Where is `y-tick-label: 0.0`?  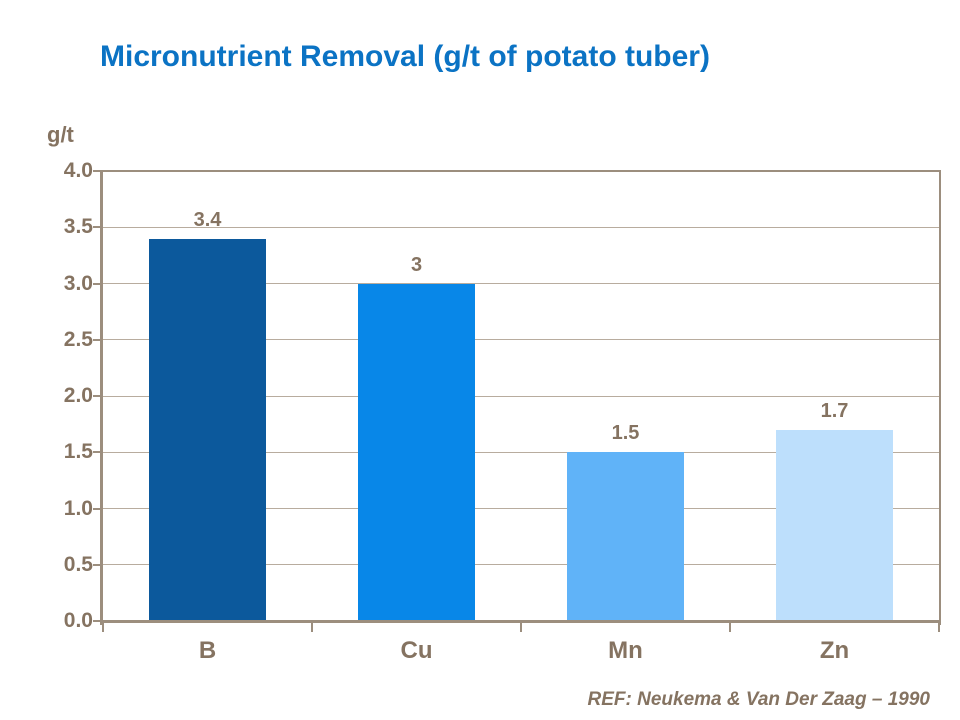 y-tick-label: 0.0 is located at coordinates (78, 620).